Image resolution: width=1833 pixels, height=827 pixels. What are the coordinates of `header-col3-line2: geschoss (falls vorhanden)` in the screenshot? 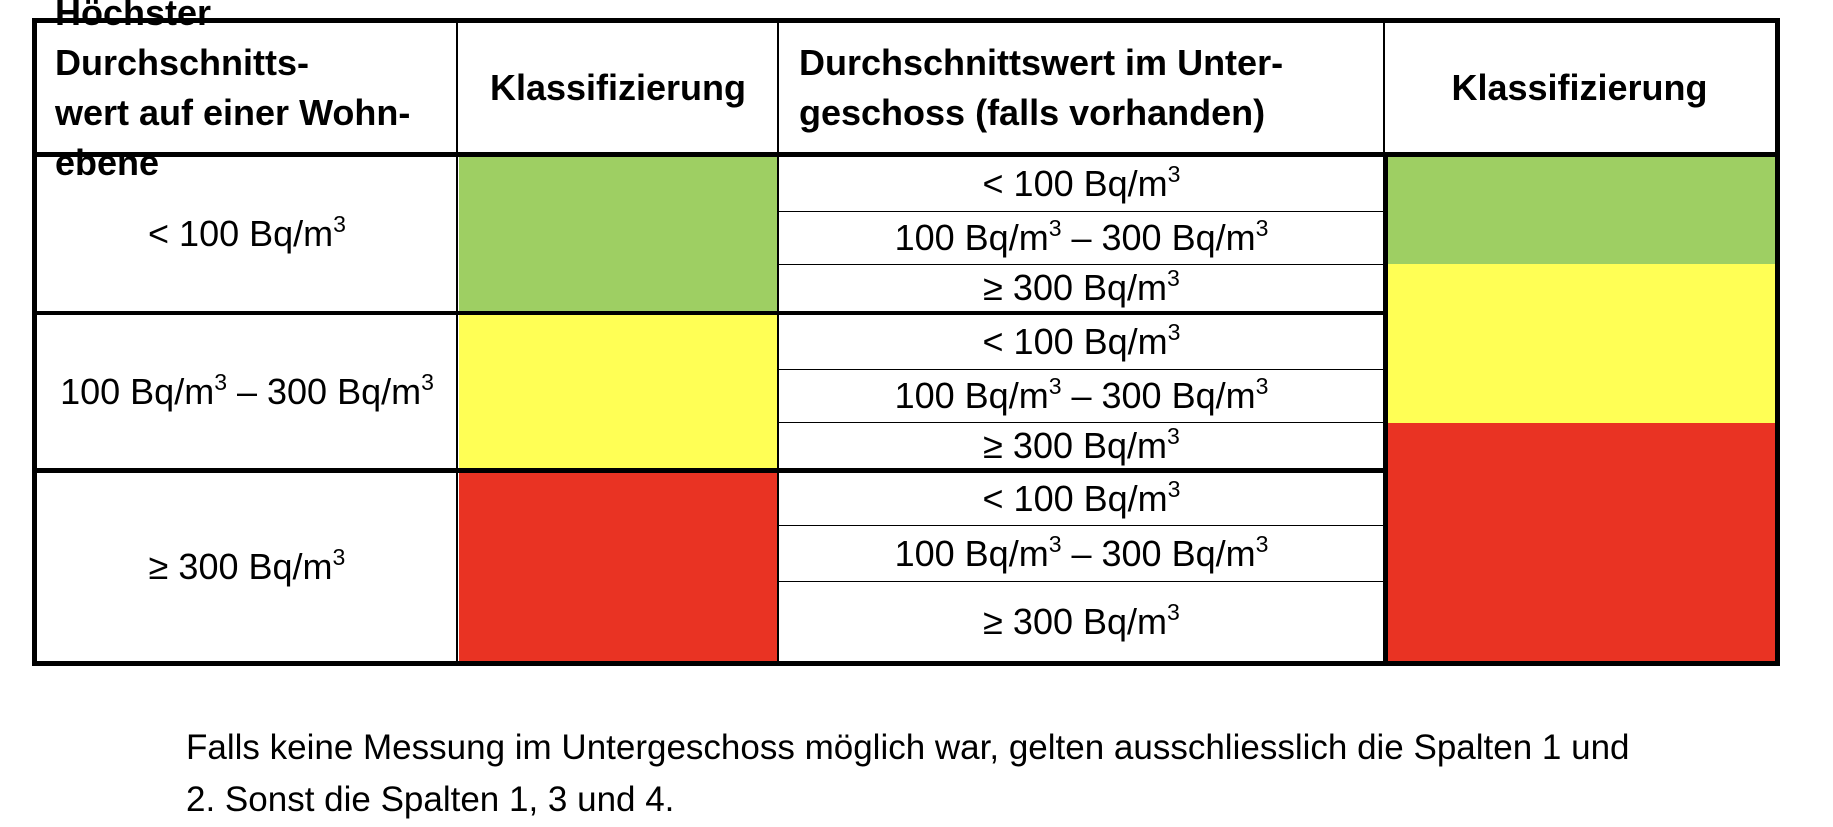 It's located at (1032, 112).